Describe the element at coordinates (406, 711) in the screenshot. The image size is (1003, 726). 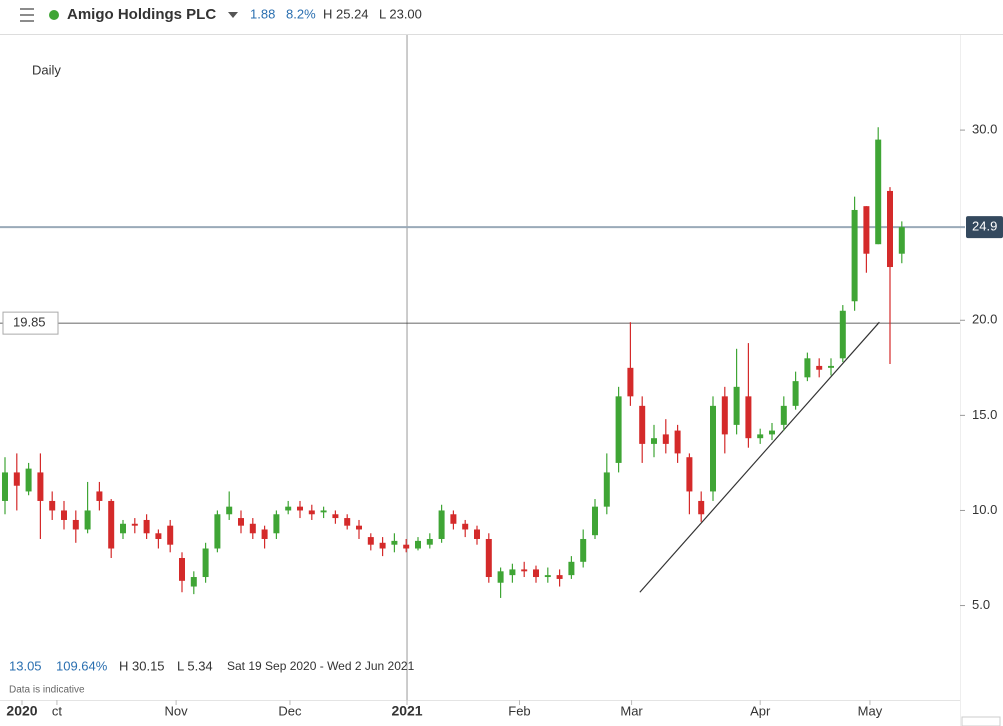
I see `x-tick-label: 2021` at that location.